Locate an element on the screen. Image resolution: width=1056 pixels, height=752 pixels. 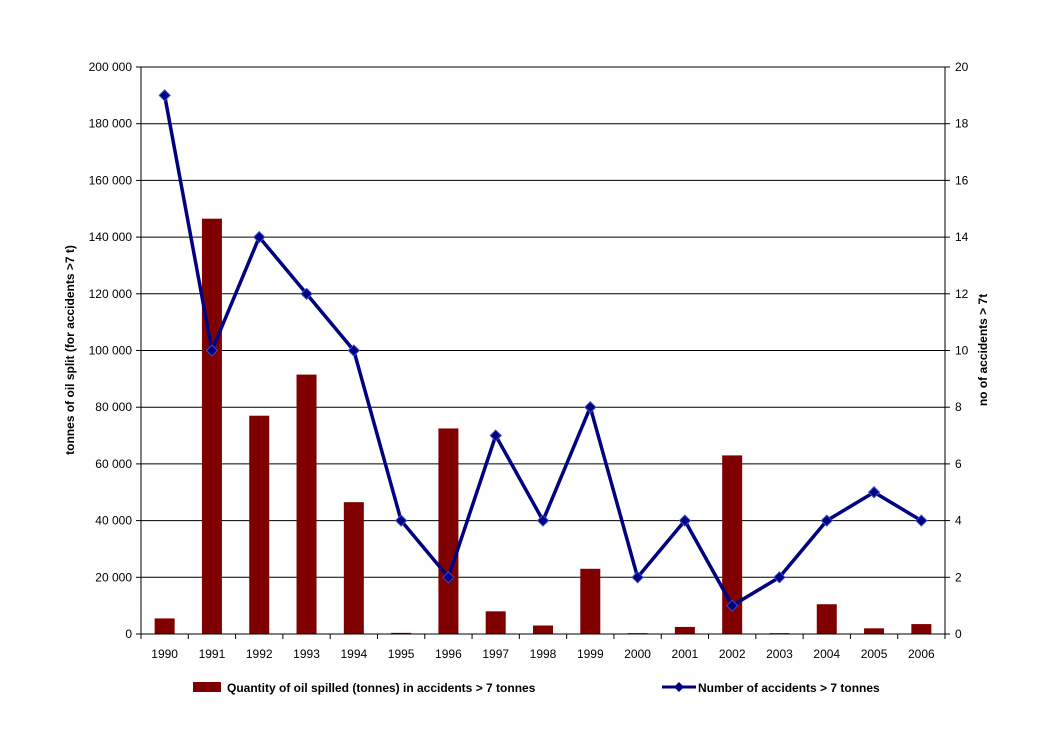
x-tick-label: 2002 is located at coordinates (732, 654).